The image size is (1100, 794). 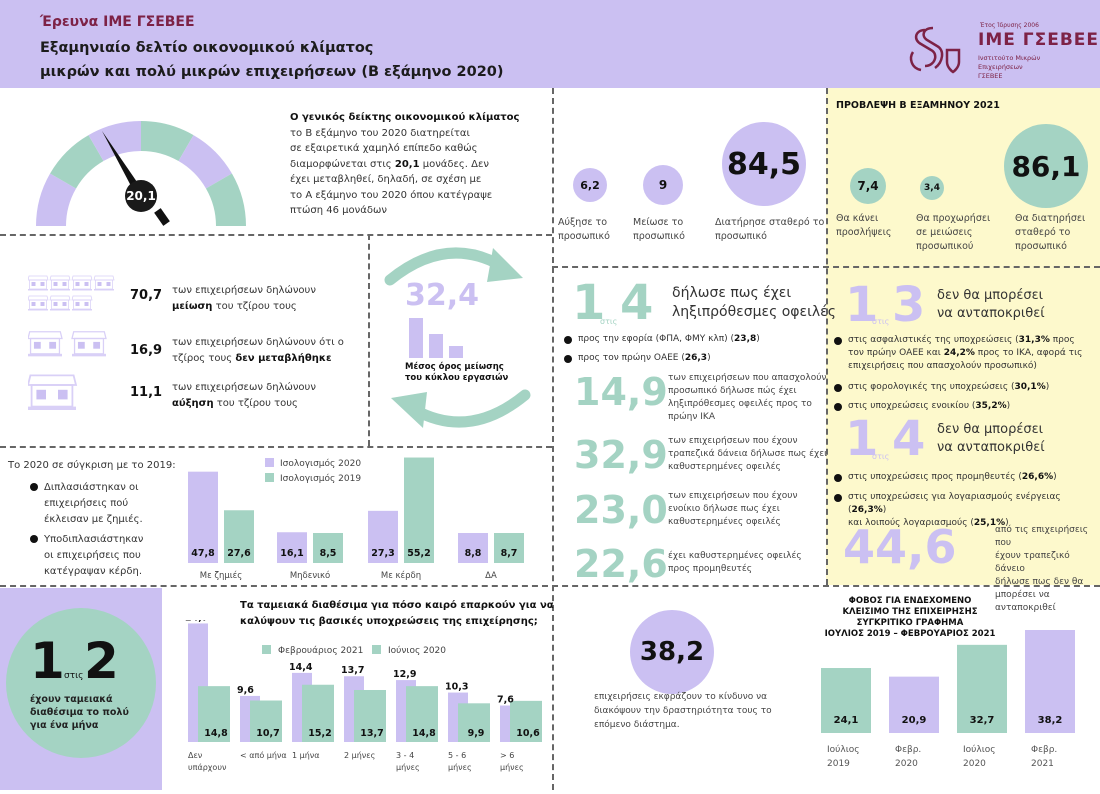 What do you see at coordinates (584, 229) in the screenshot?
I see `staff-increase-label: Αύξησε το προσωπικό` at bounding box center [584, 229].